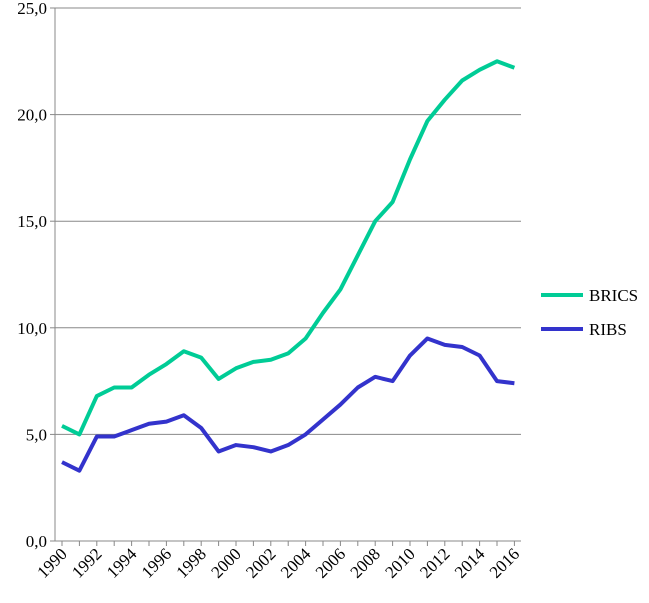 The width and height of the screenshot is (649, 603). Describe the element at coordinates (260, 562) in the screenshot. I see `x-tick-label: 2002` at that location.